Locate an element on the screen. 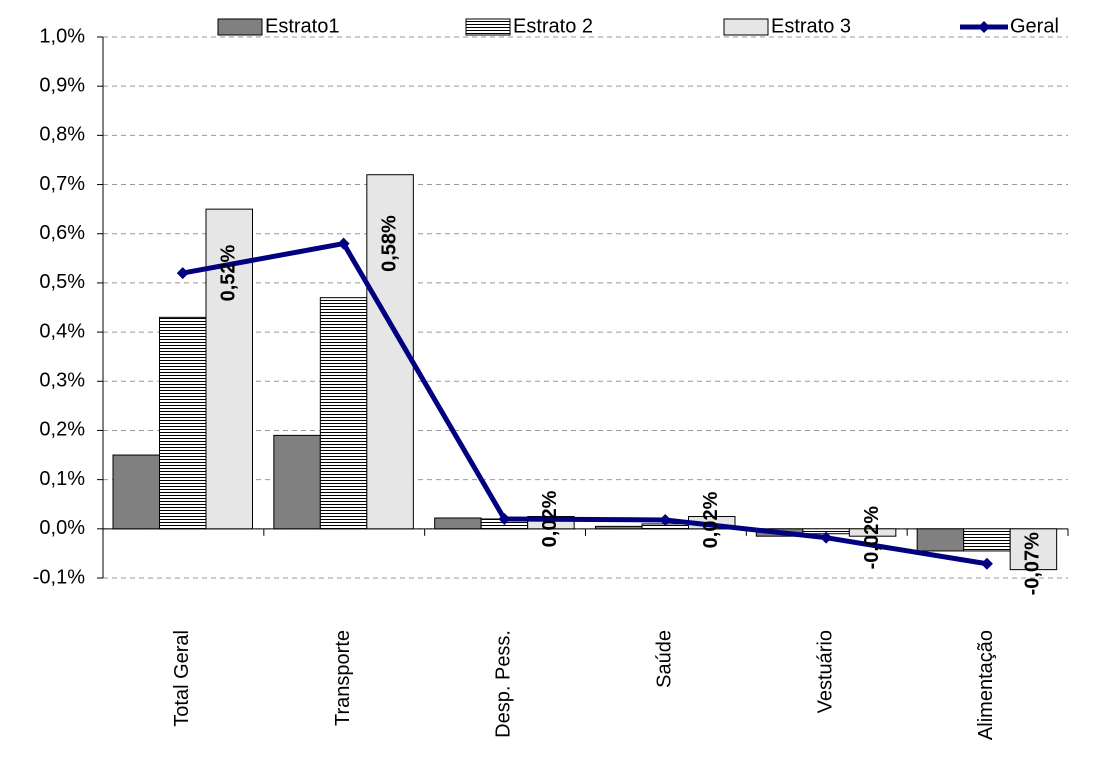 The image size is (1108, 780). x-tick-label: Transporte is located at coordinates (343, 678).